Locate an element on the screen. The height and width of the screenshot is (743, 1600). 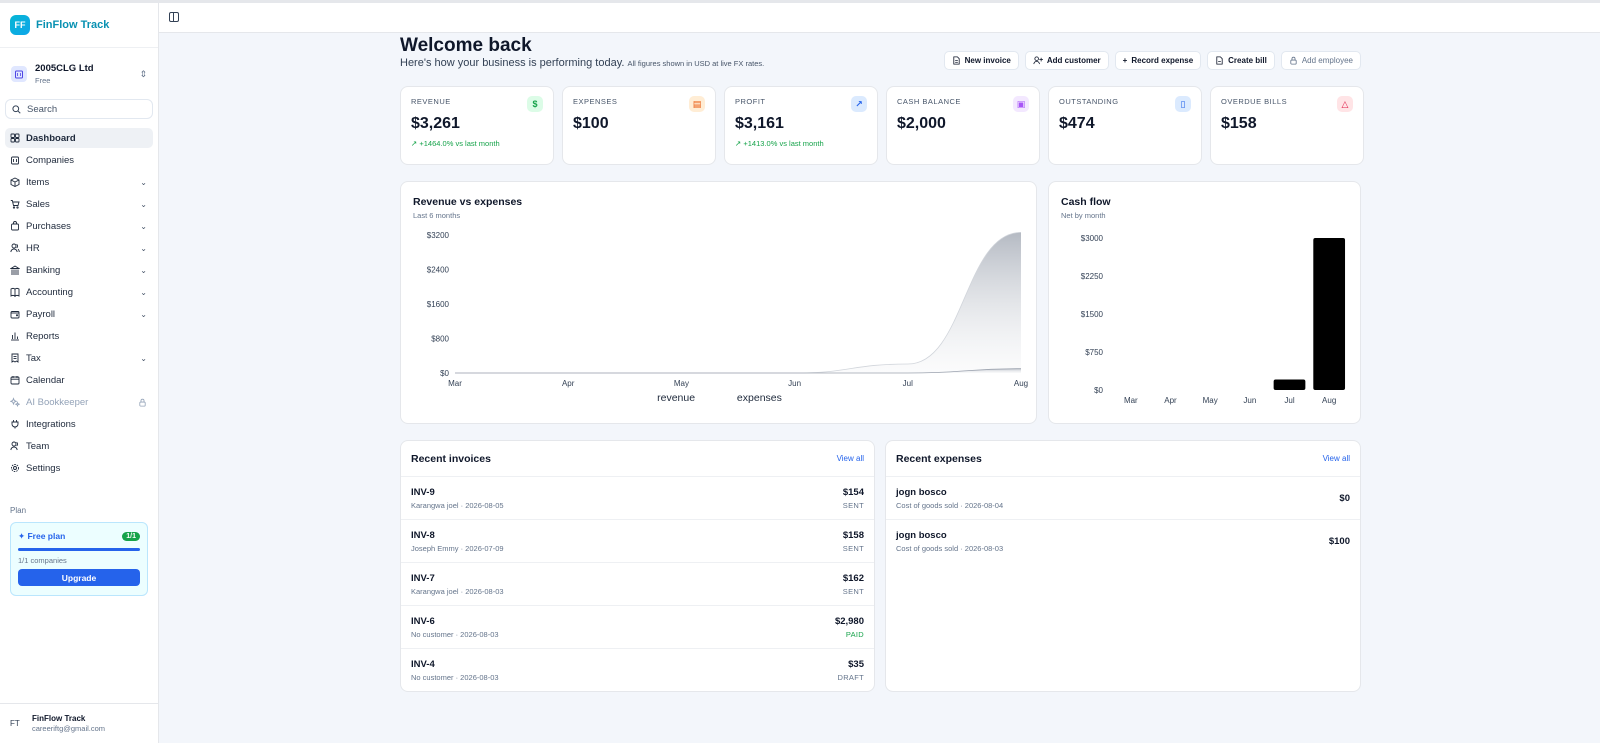
invoice-id: INV-8 is located at coordinates (423, 535).